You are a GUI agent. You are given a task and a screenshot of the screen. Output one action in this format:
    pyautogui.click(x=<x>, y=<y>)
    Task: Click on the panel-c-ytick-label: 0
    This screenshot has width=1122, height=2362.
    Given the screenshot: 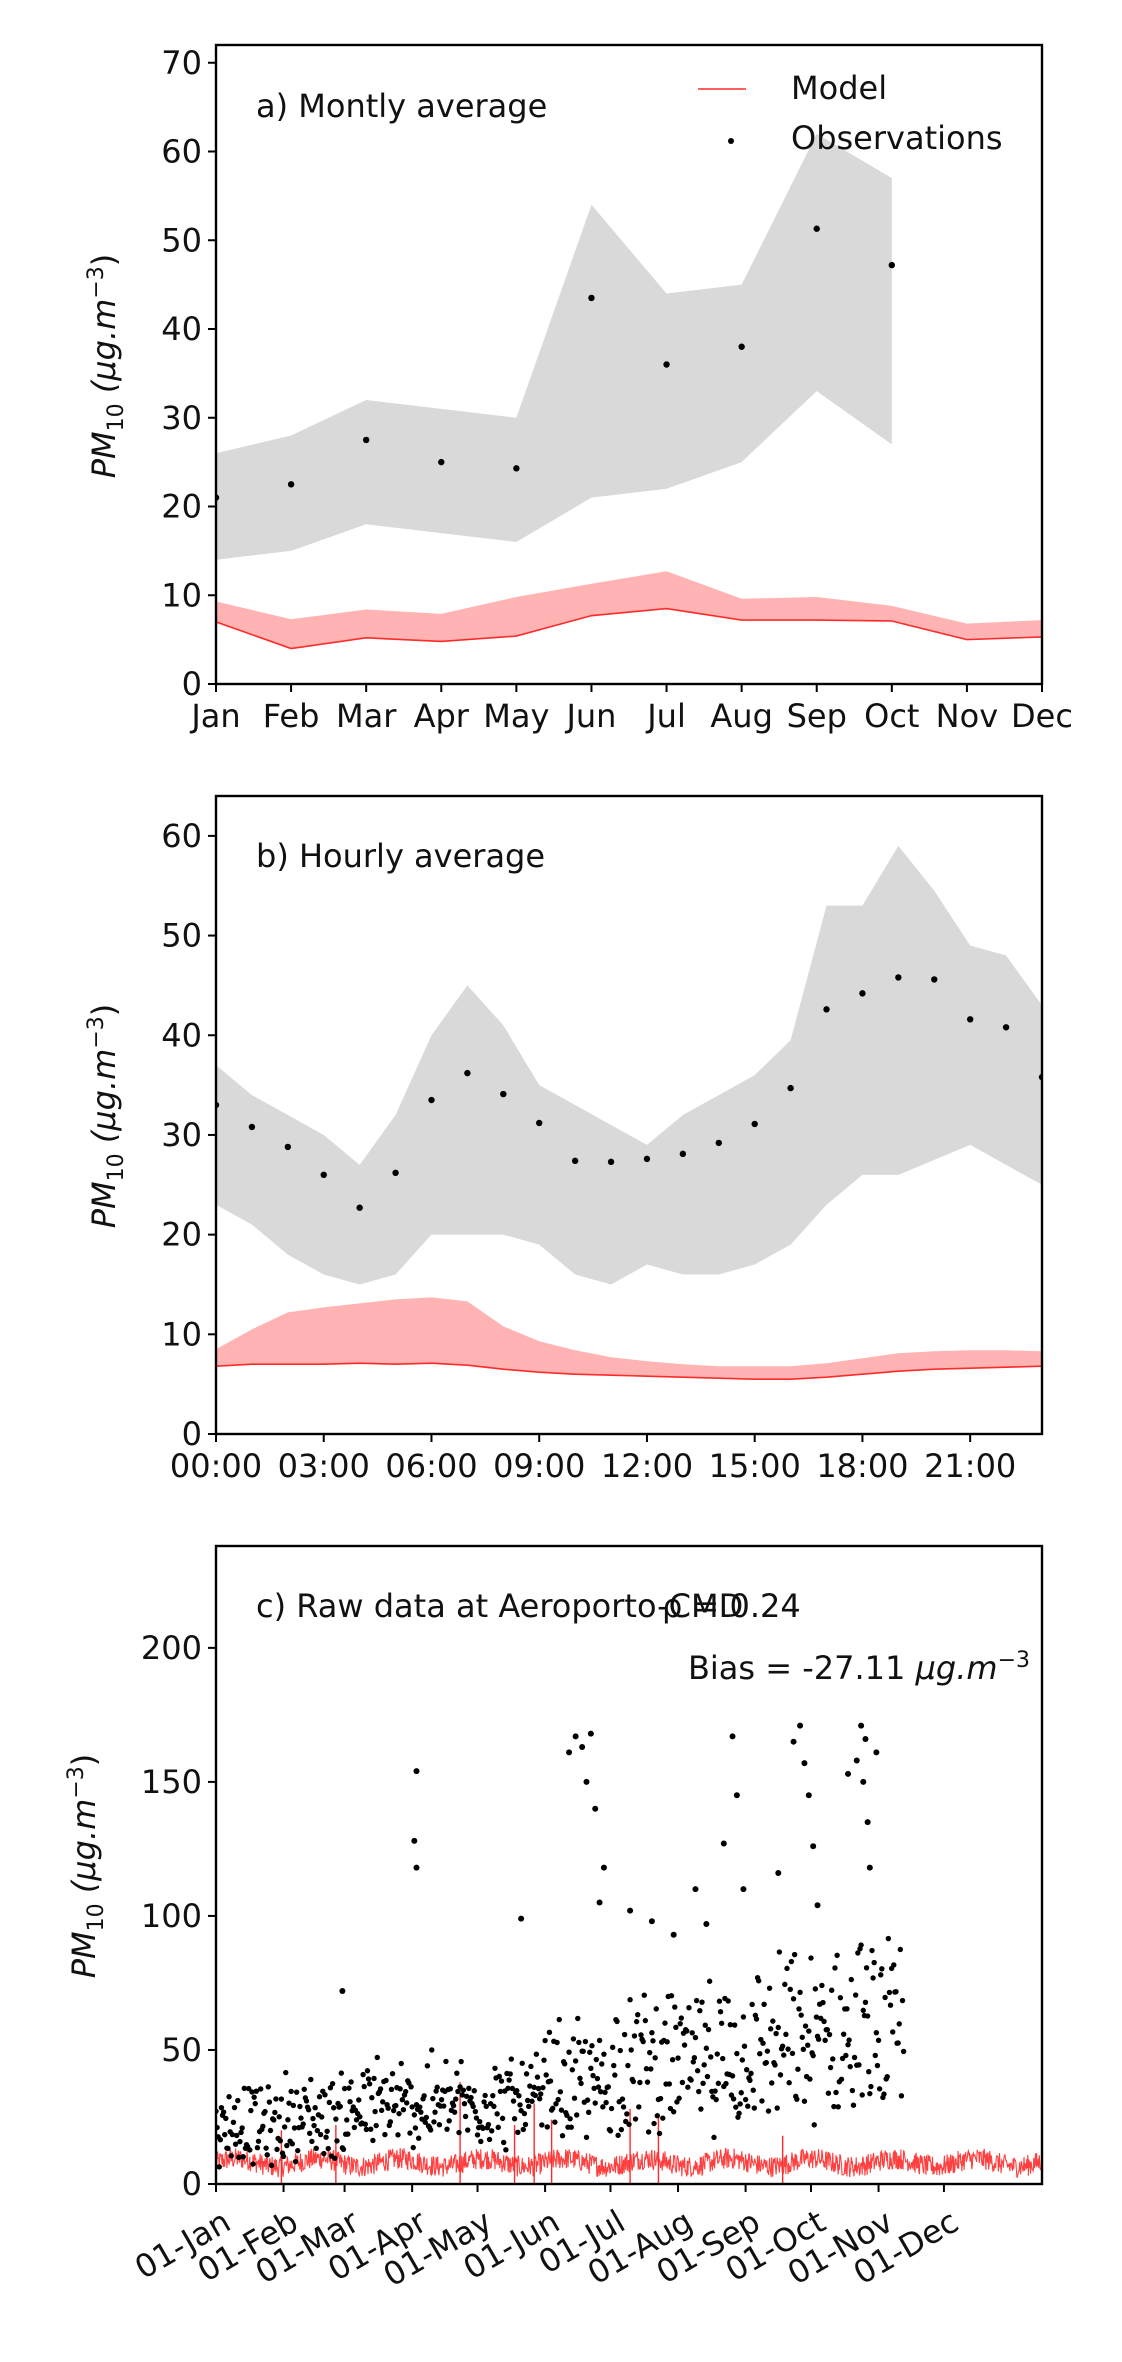 What is the action you would take?
    pyautogui.click(x=192, y=2184)
    